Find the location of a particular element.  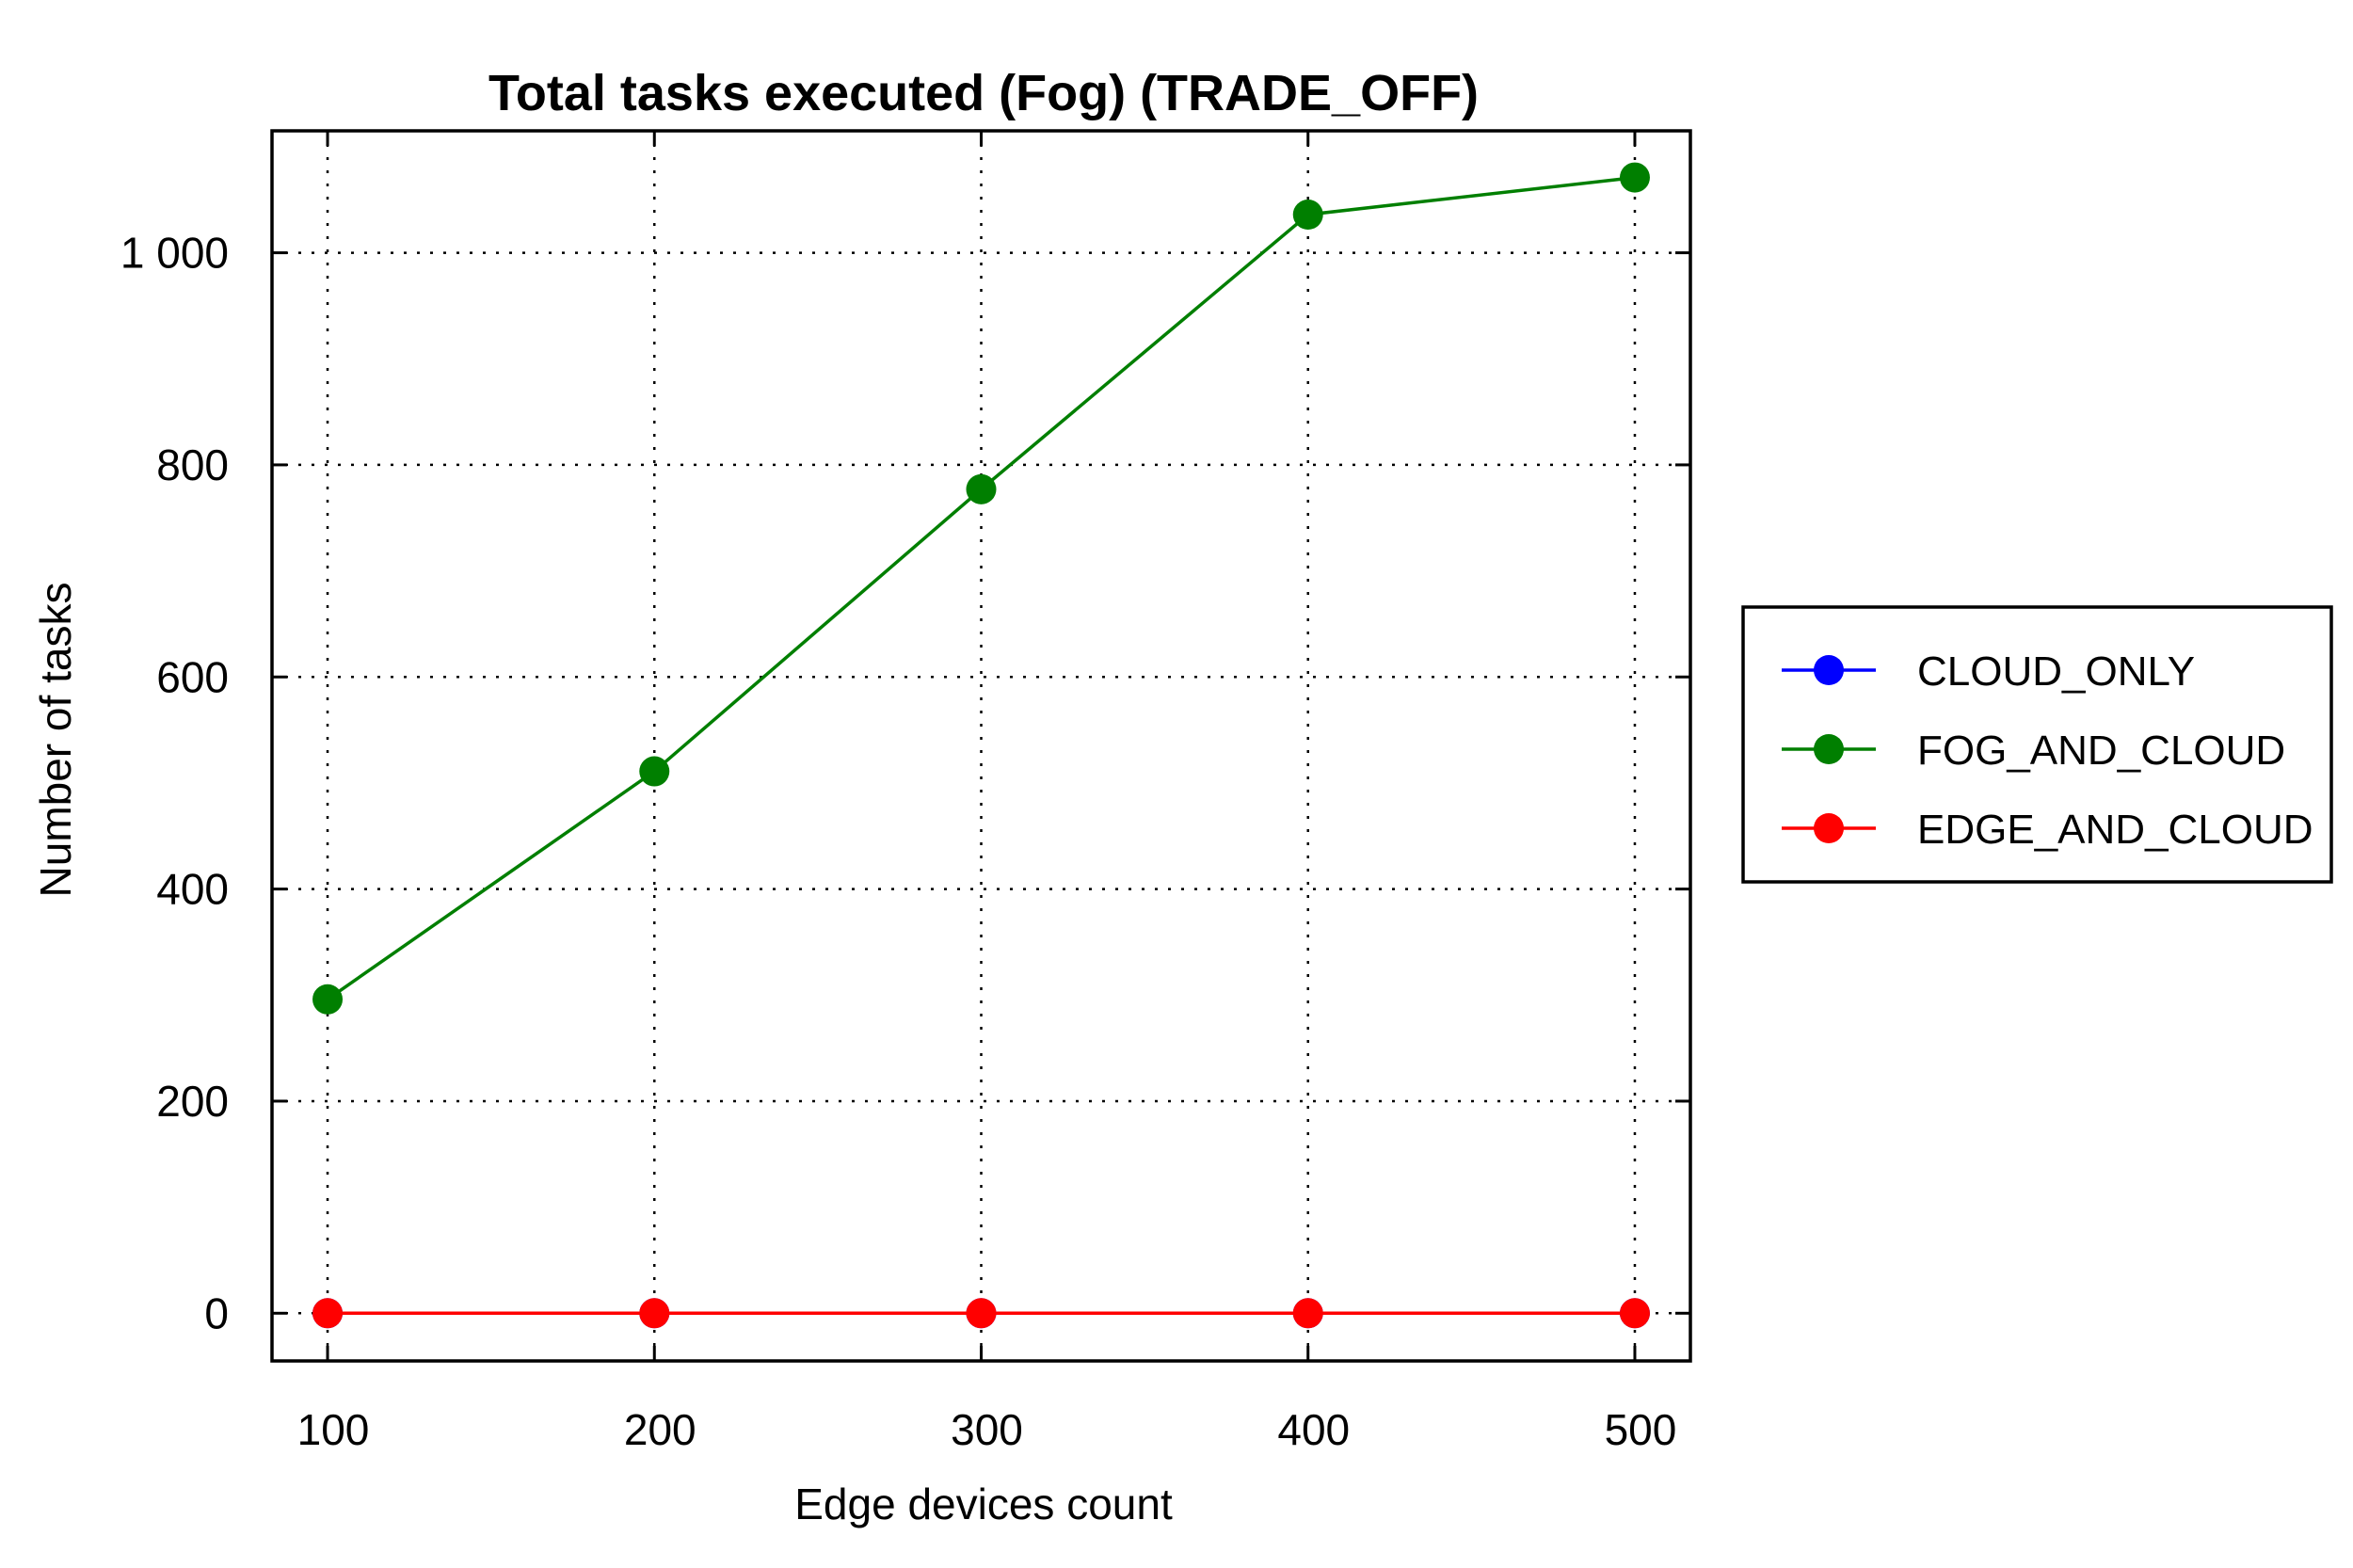

legend: CLOUD_ONLY FOG_AND_CLOUD EDGE_AND_CLOUD is located at coordinates (2037, 744).